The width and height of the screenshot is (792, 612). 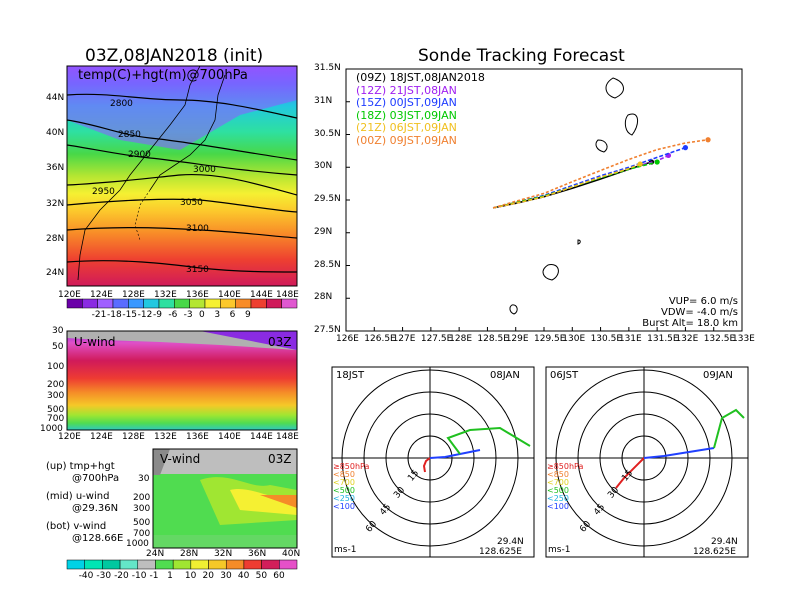 I want to click on legend-code: (15Z), so click(x=371, y=102).